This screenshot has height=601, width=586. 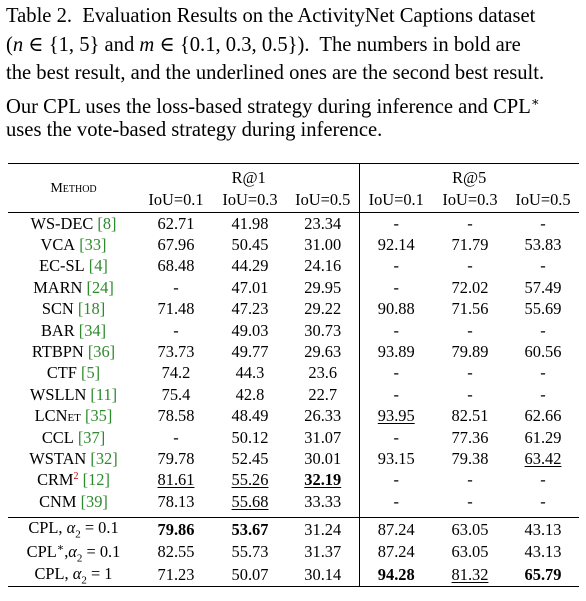 I want to click on value-text: 55.69, so click(x=543, y=309).